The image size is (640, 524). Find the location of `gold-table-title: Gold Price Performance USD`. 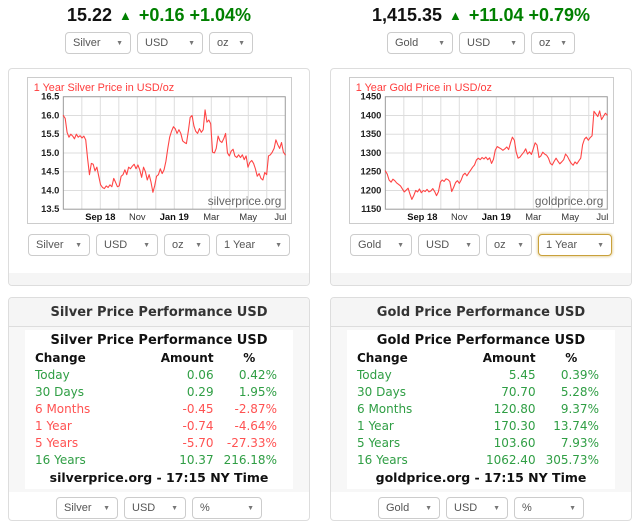

gold-table-title: Gold Price Performance USD is located at coordinates (481, 340).